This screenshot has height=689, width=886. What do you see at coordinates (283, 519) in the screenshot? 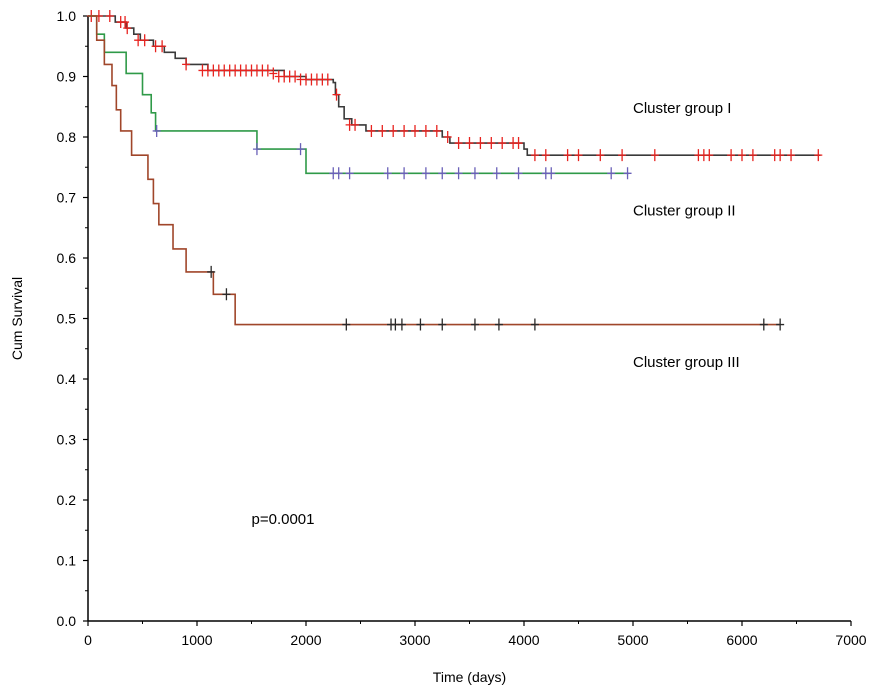
I see `annotation-label: p=0.0001` at bounding box center [283, 519].